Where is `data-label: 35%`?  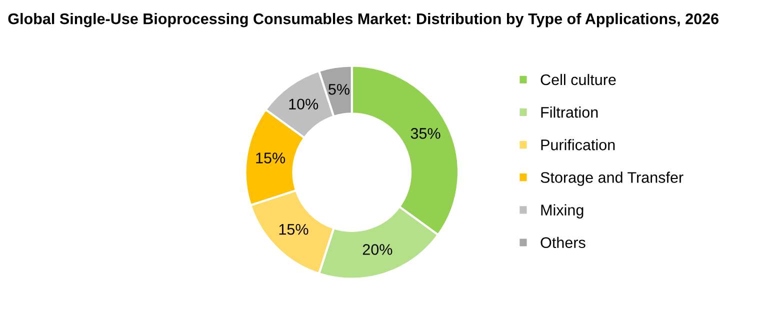 data-label: 35% is located at coordinates (425, 133).